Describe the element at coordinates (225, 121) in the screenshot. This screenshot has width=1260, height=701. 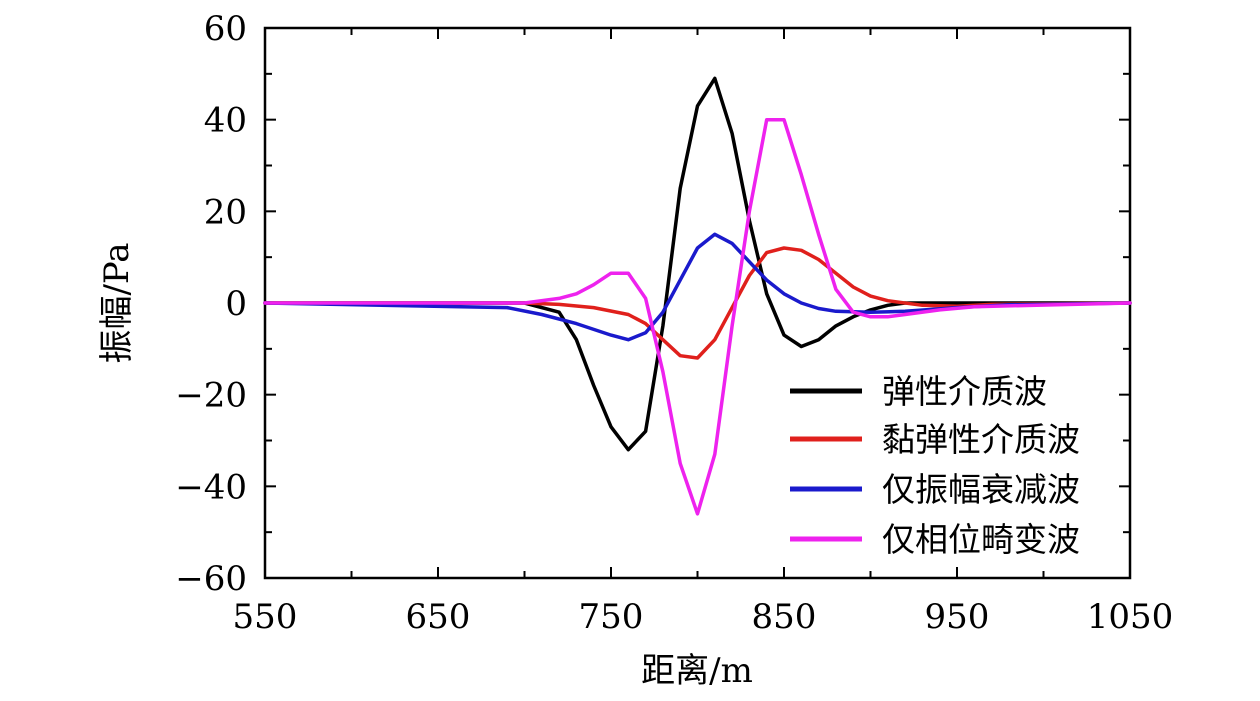
I see `y-tick-label: 40` at that location.